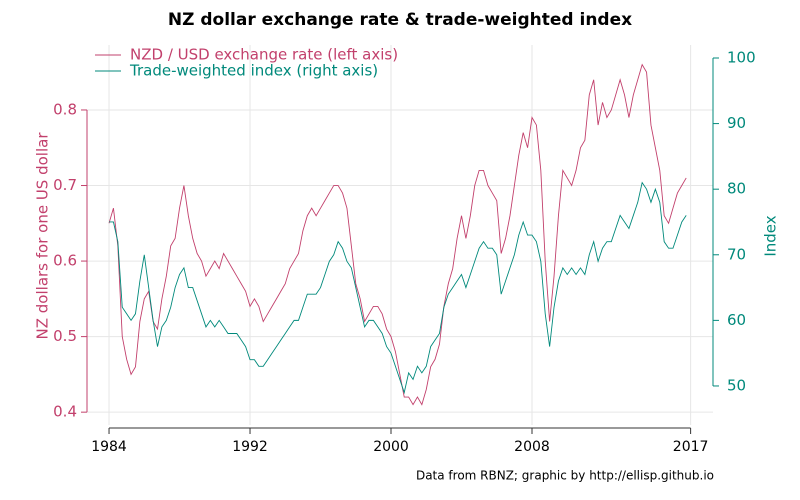 The width and height of the screenshot is (800, 500). Describe the element at coordinates (65, 412) in the screenshot. I see `y-tick-label: 0.4` at that location.